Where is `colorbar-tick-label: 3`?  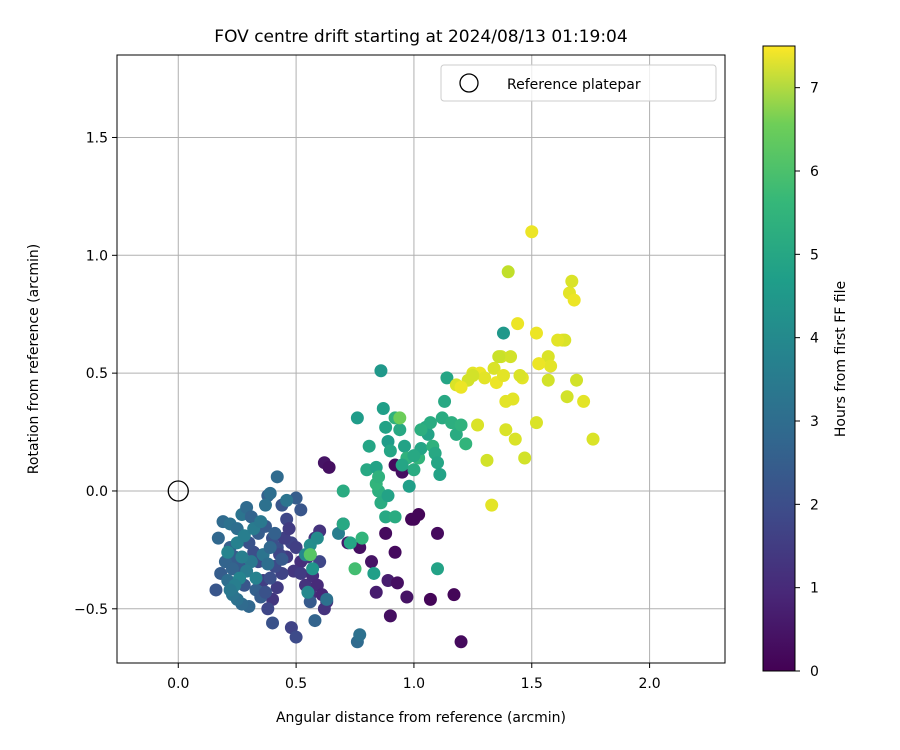 colorbar-tick-label: 3 is located at coordinates (814, 422).